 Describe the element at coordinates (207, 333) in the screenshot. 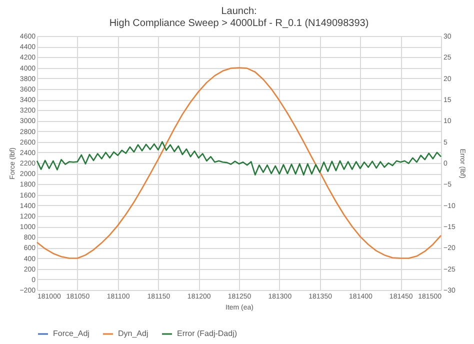

I see `legend-label: Error (Fadj-Dadj)` at that location.